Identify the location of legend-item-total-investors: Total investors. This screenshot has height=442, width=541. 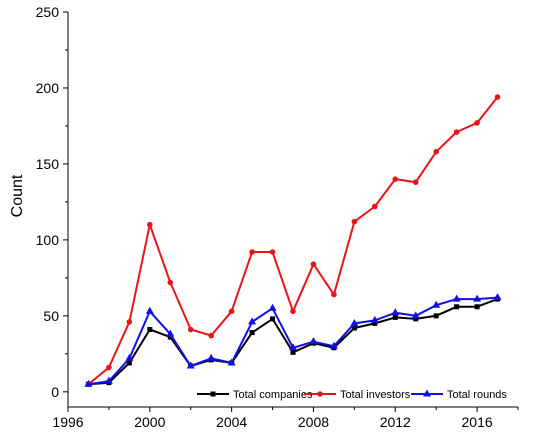
(357, 395).